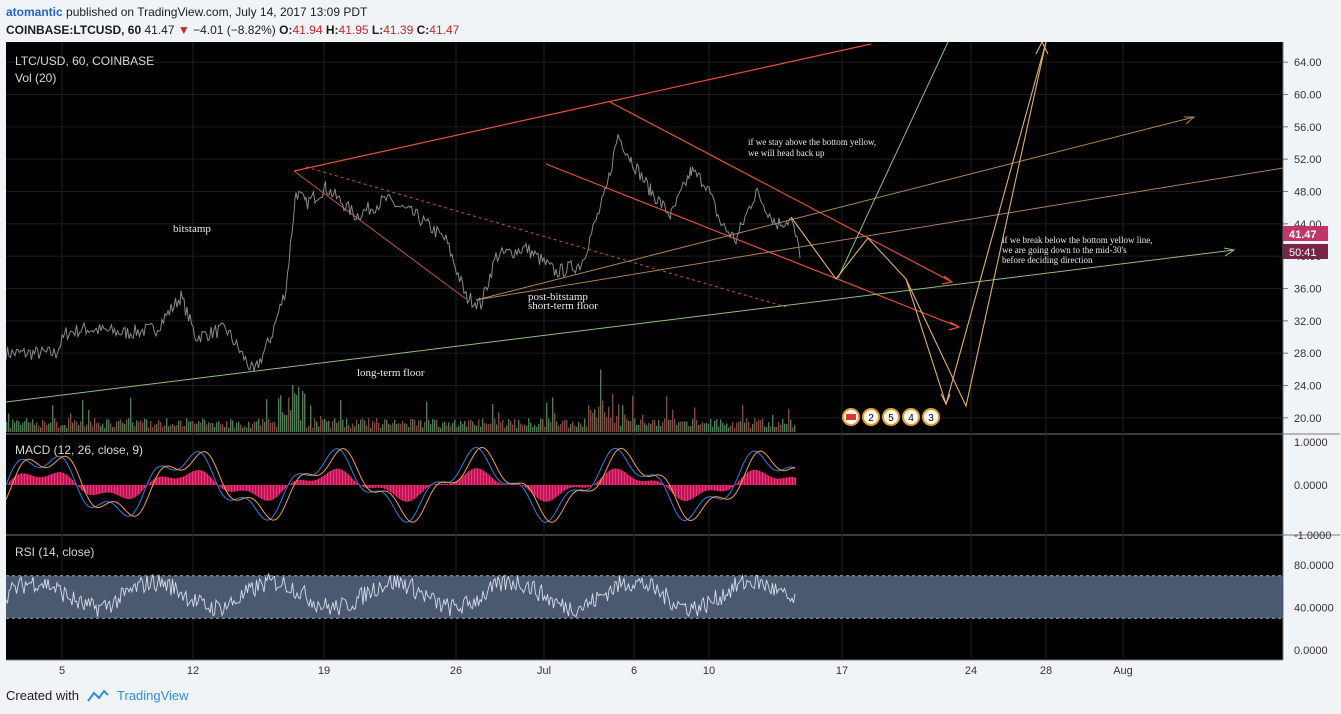  Describe the element at coordinates (1311, 351) in the screenshot. I see `price-axis` at that location.